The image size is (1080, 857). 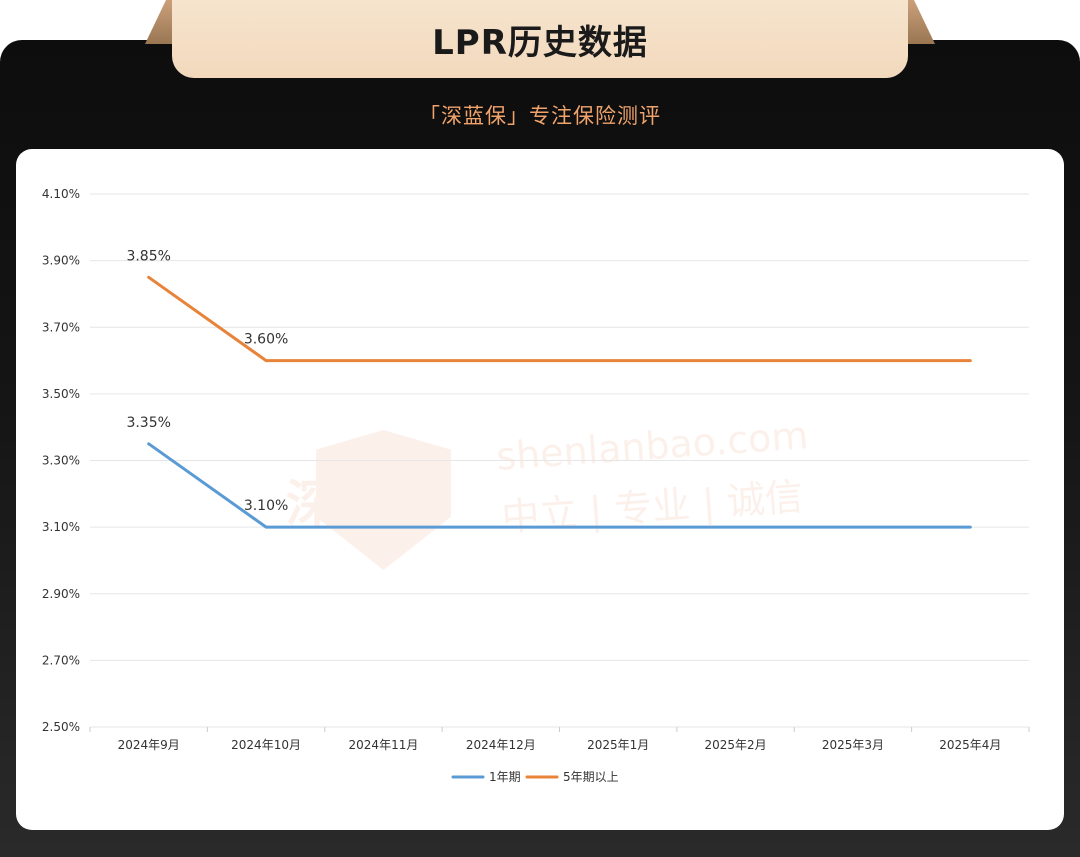 What do you see at coordinates (540, 116) in the screenshot?
I see `page-subtitle: 「深蓝保」专注保险测评` at bounding box center [540, 116].